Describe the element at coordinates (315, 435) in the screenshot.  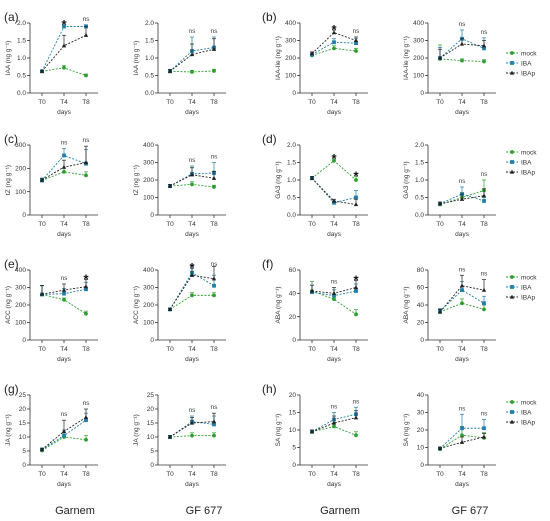
I see `chart-panel: (h) 0 5 10 15 20 T0 T4 T8 days SA (ng g⁻¹) ns ns` at that location.